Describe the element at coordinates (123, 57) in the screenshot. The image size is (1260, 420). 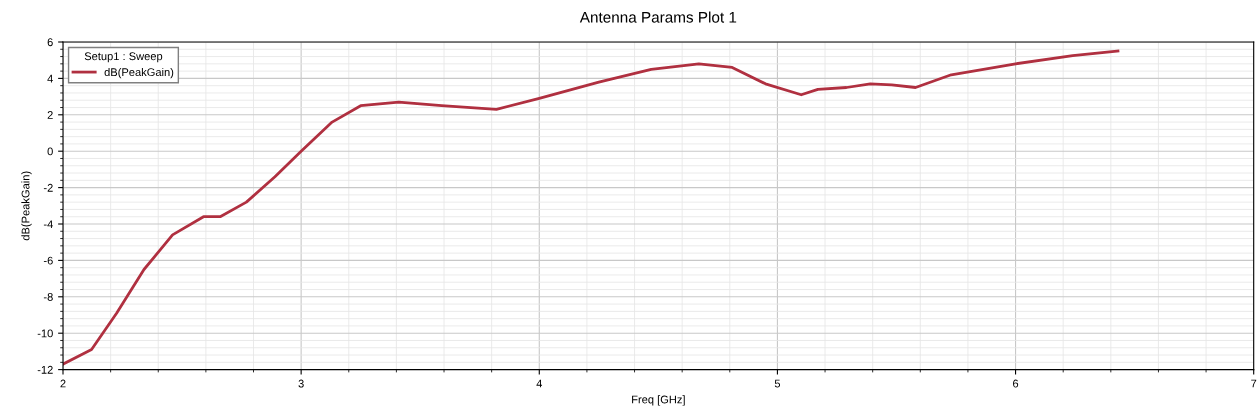
I see `legend-title: Setup1 : Sweep` at that location.